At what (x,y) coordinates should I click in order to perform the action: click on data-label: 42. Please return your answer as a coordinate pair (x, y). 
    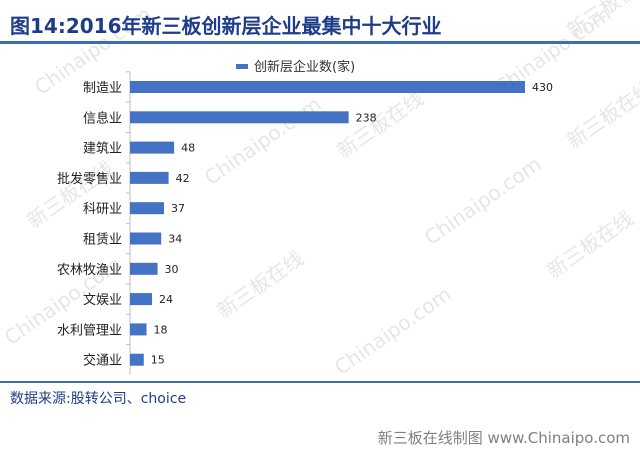
    Looking at the image, I should click on (183, 178).